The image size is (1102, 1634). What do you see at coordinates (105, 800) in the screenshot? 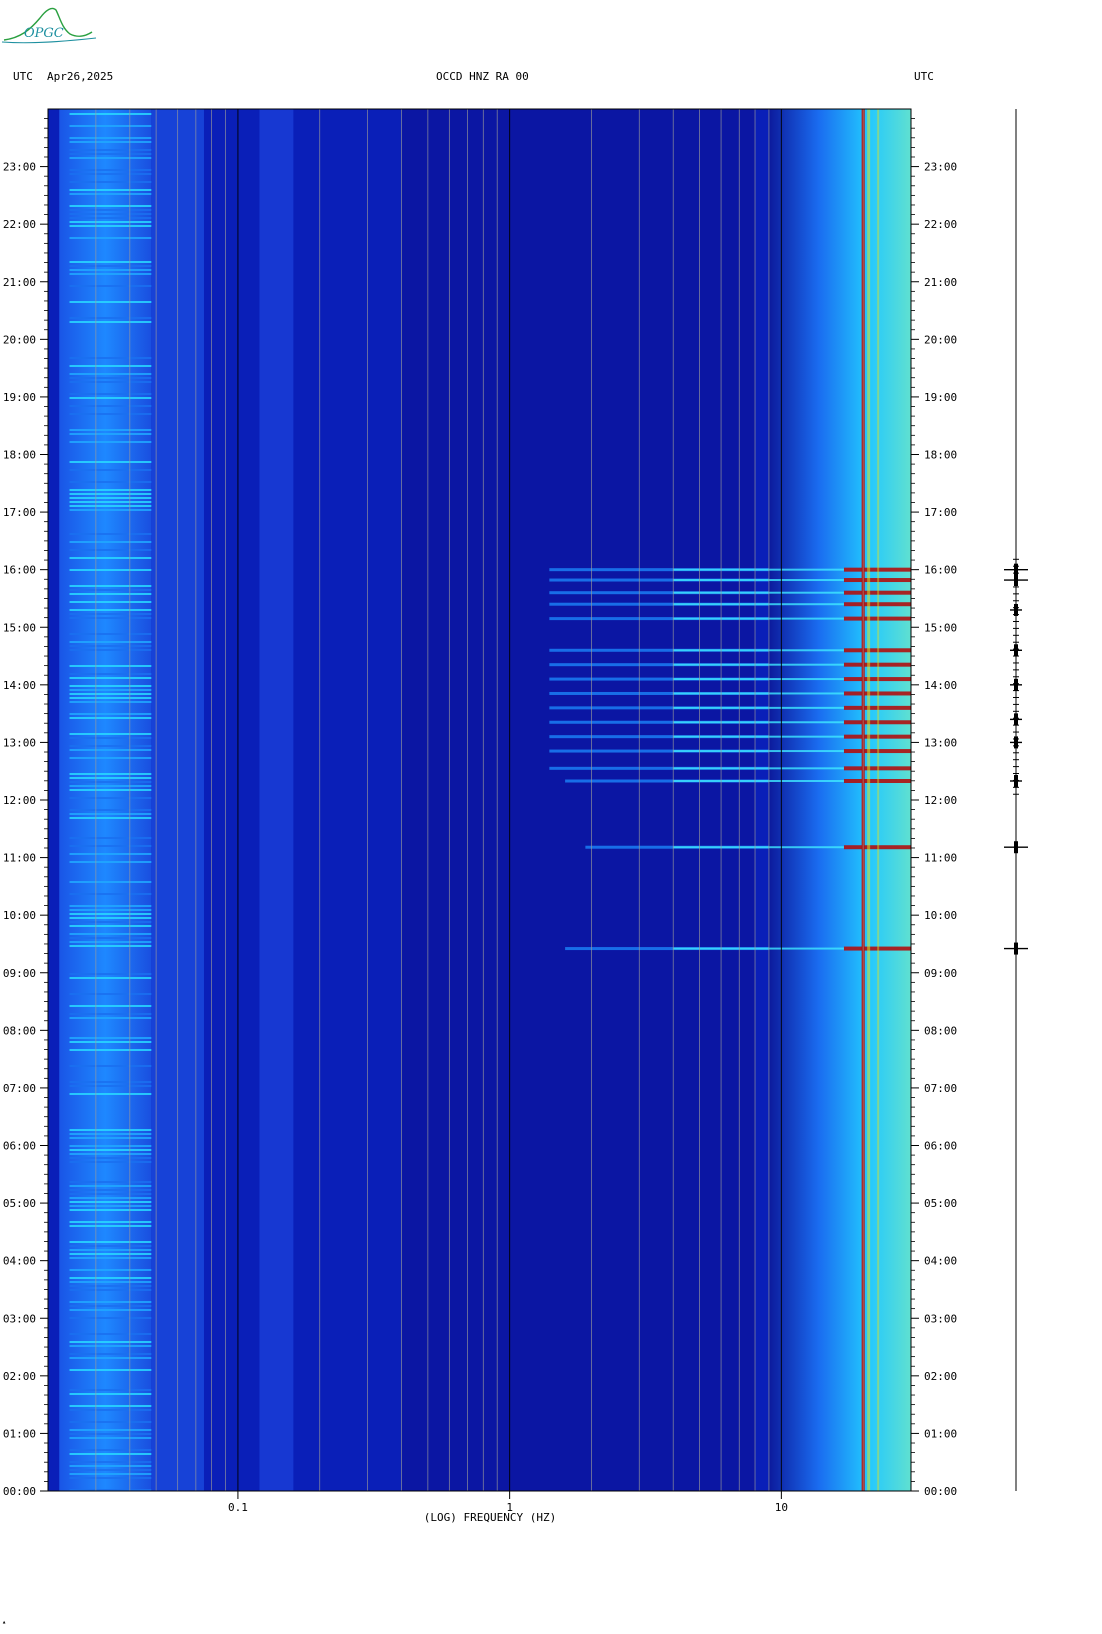
I see `low-frequency-band` at bounding box center [105, 800].